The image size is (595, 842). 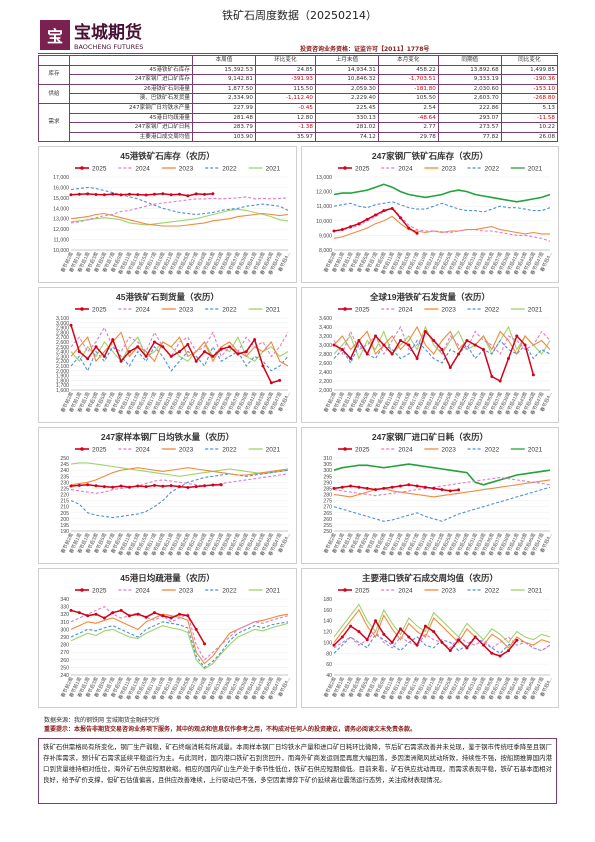 I want to click on y-tick-label: 1,600, so click(x=62, y=391).